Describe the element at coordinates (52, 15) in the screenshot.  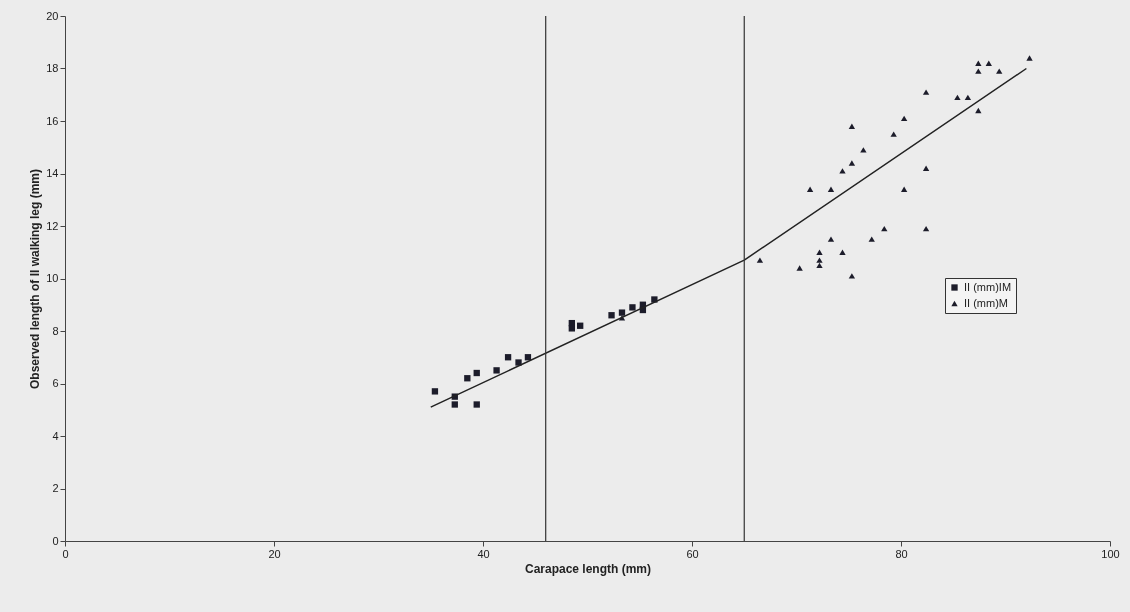
I see `y-tick-label: 20` at that location.